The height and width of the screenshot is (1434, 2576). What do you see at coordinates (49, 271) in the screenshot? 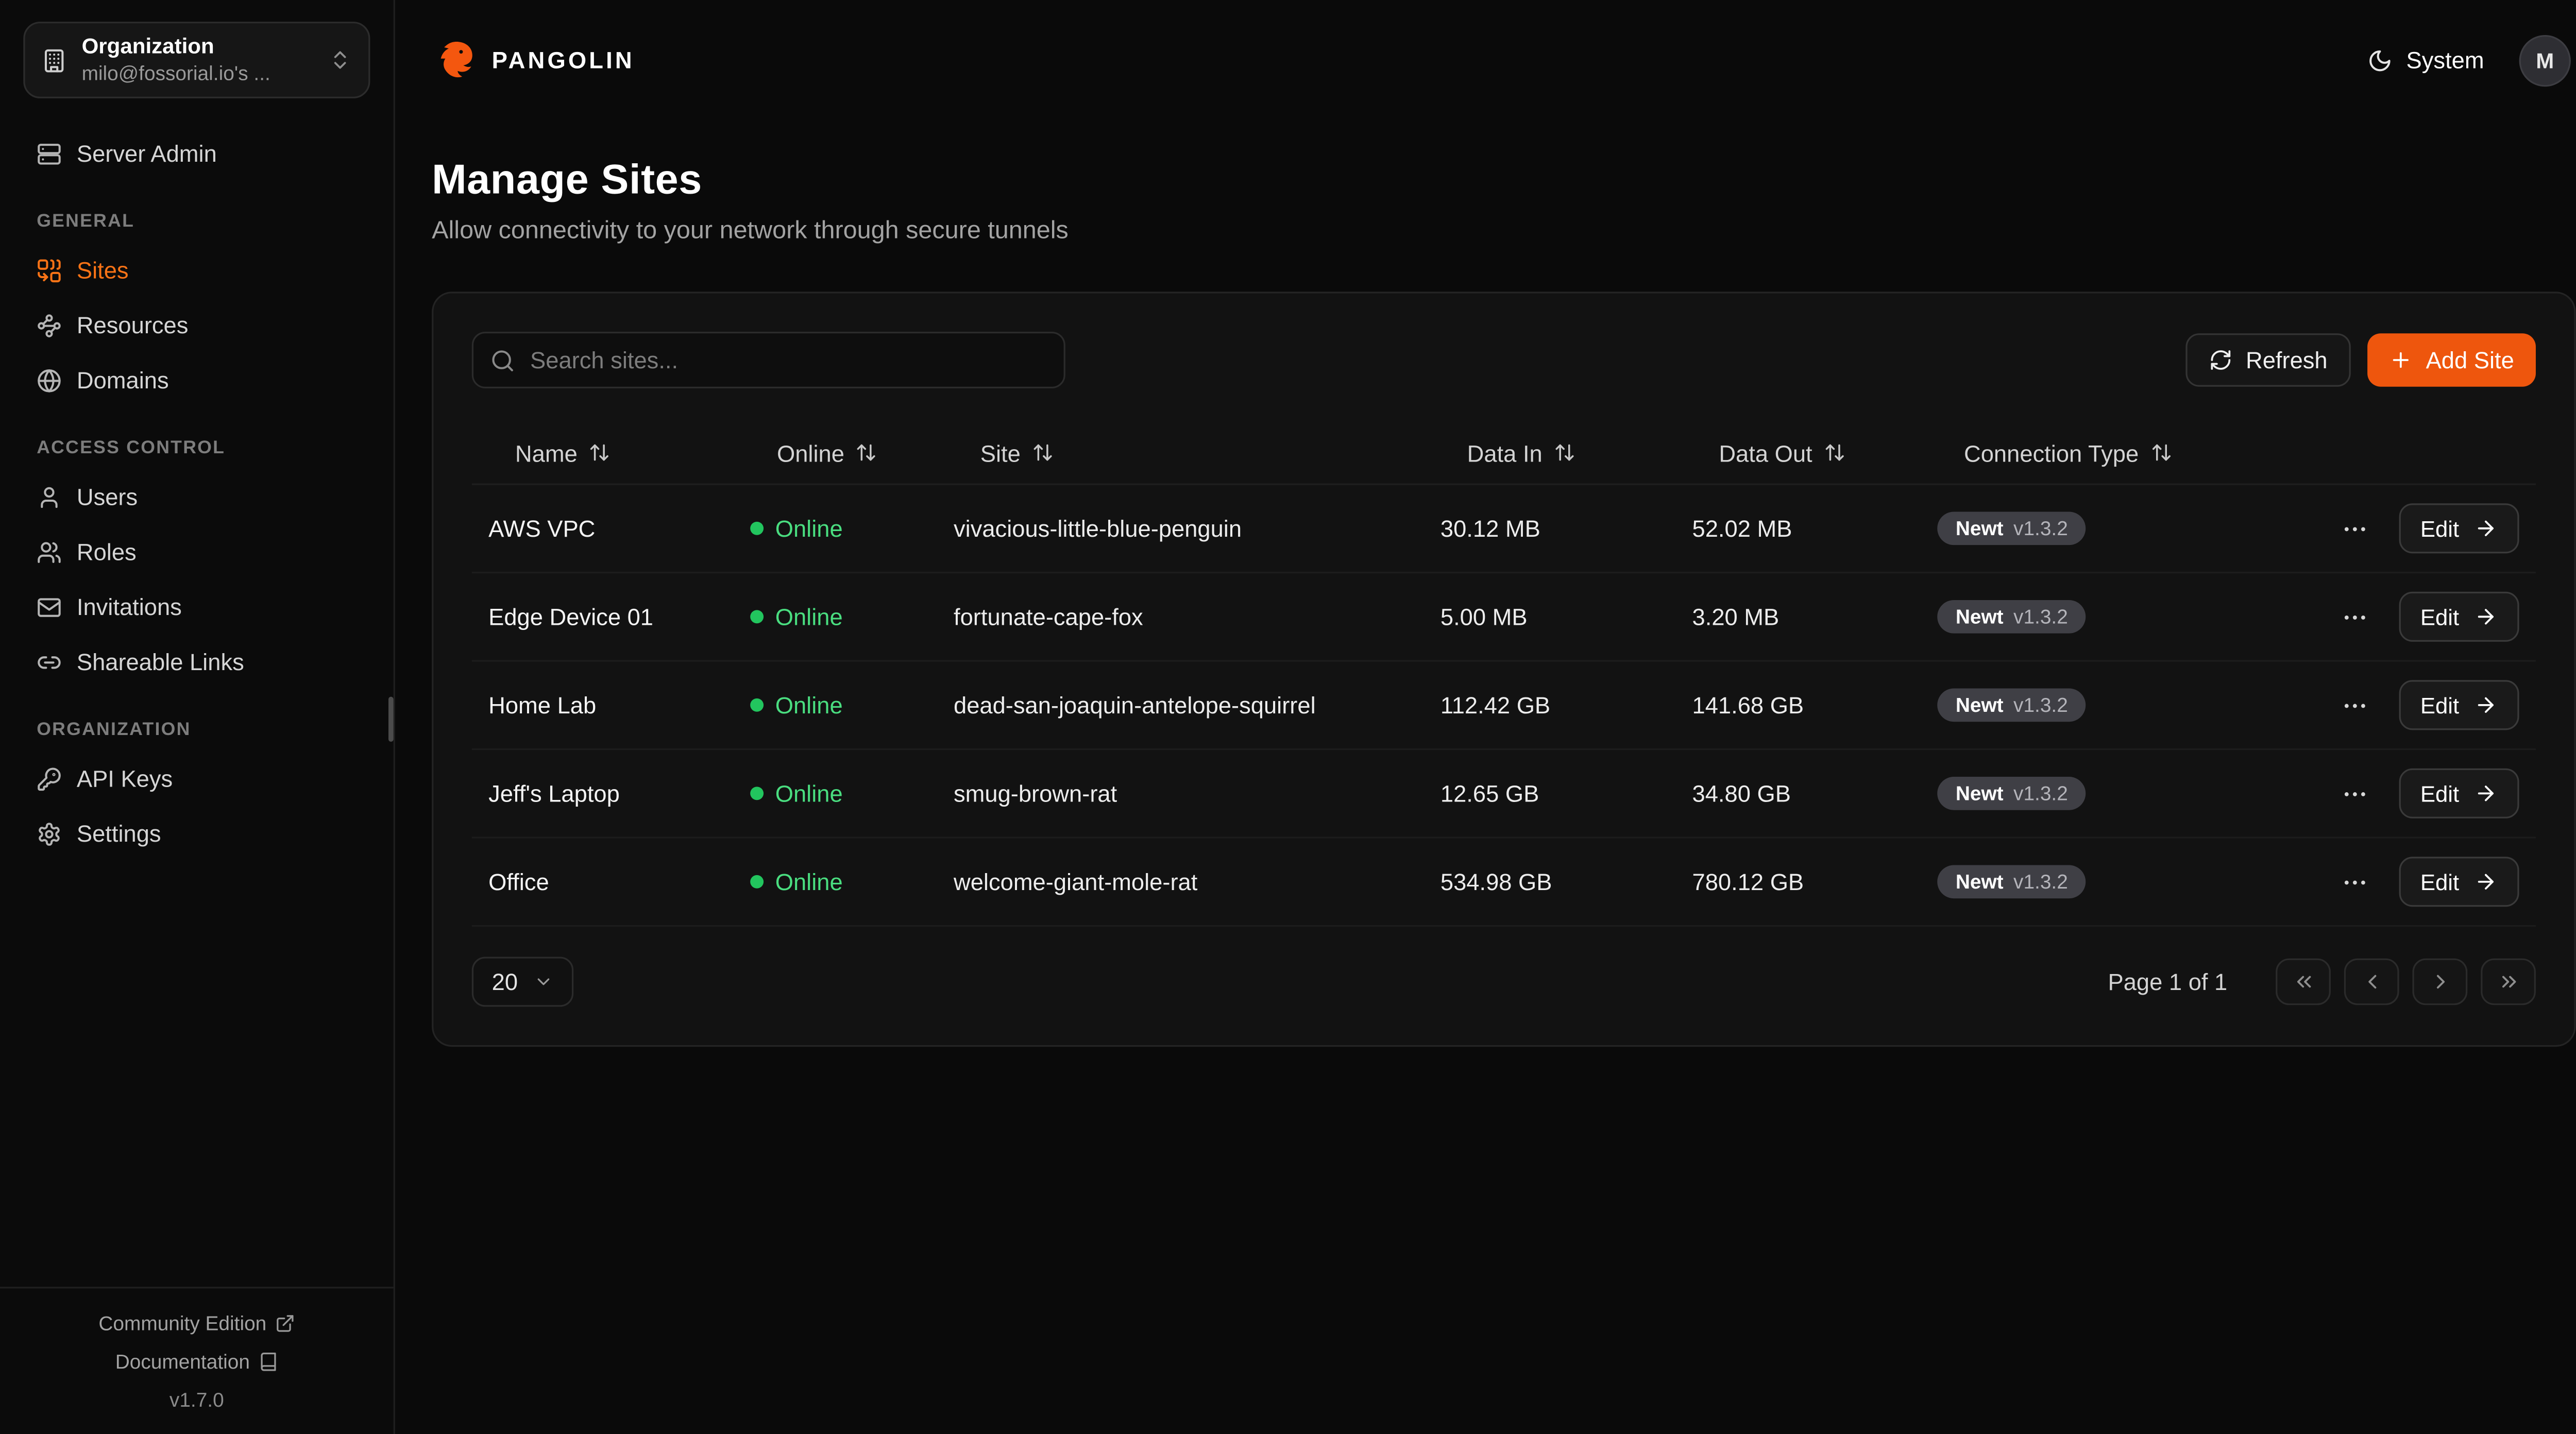
I see `combine-icon` at bounding box center [49, 271].